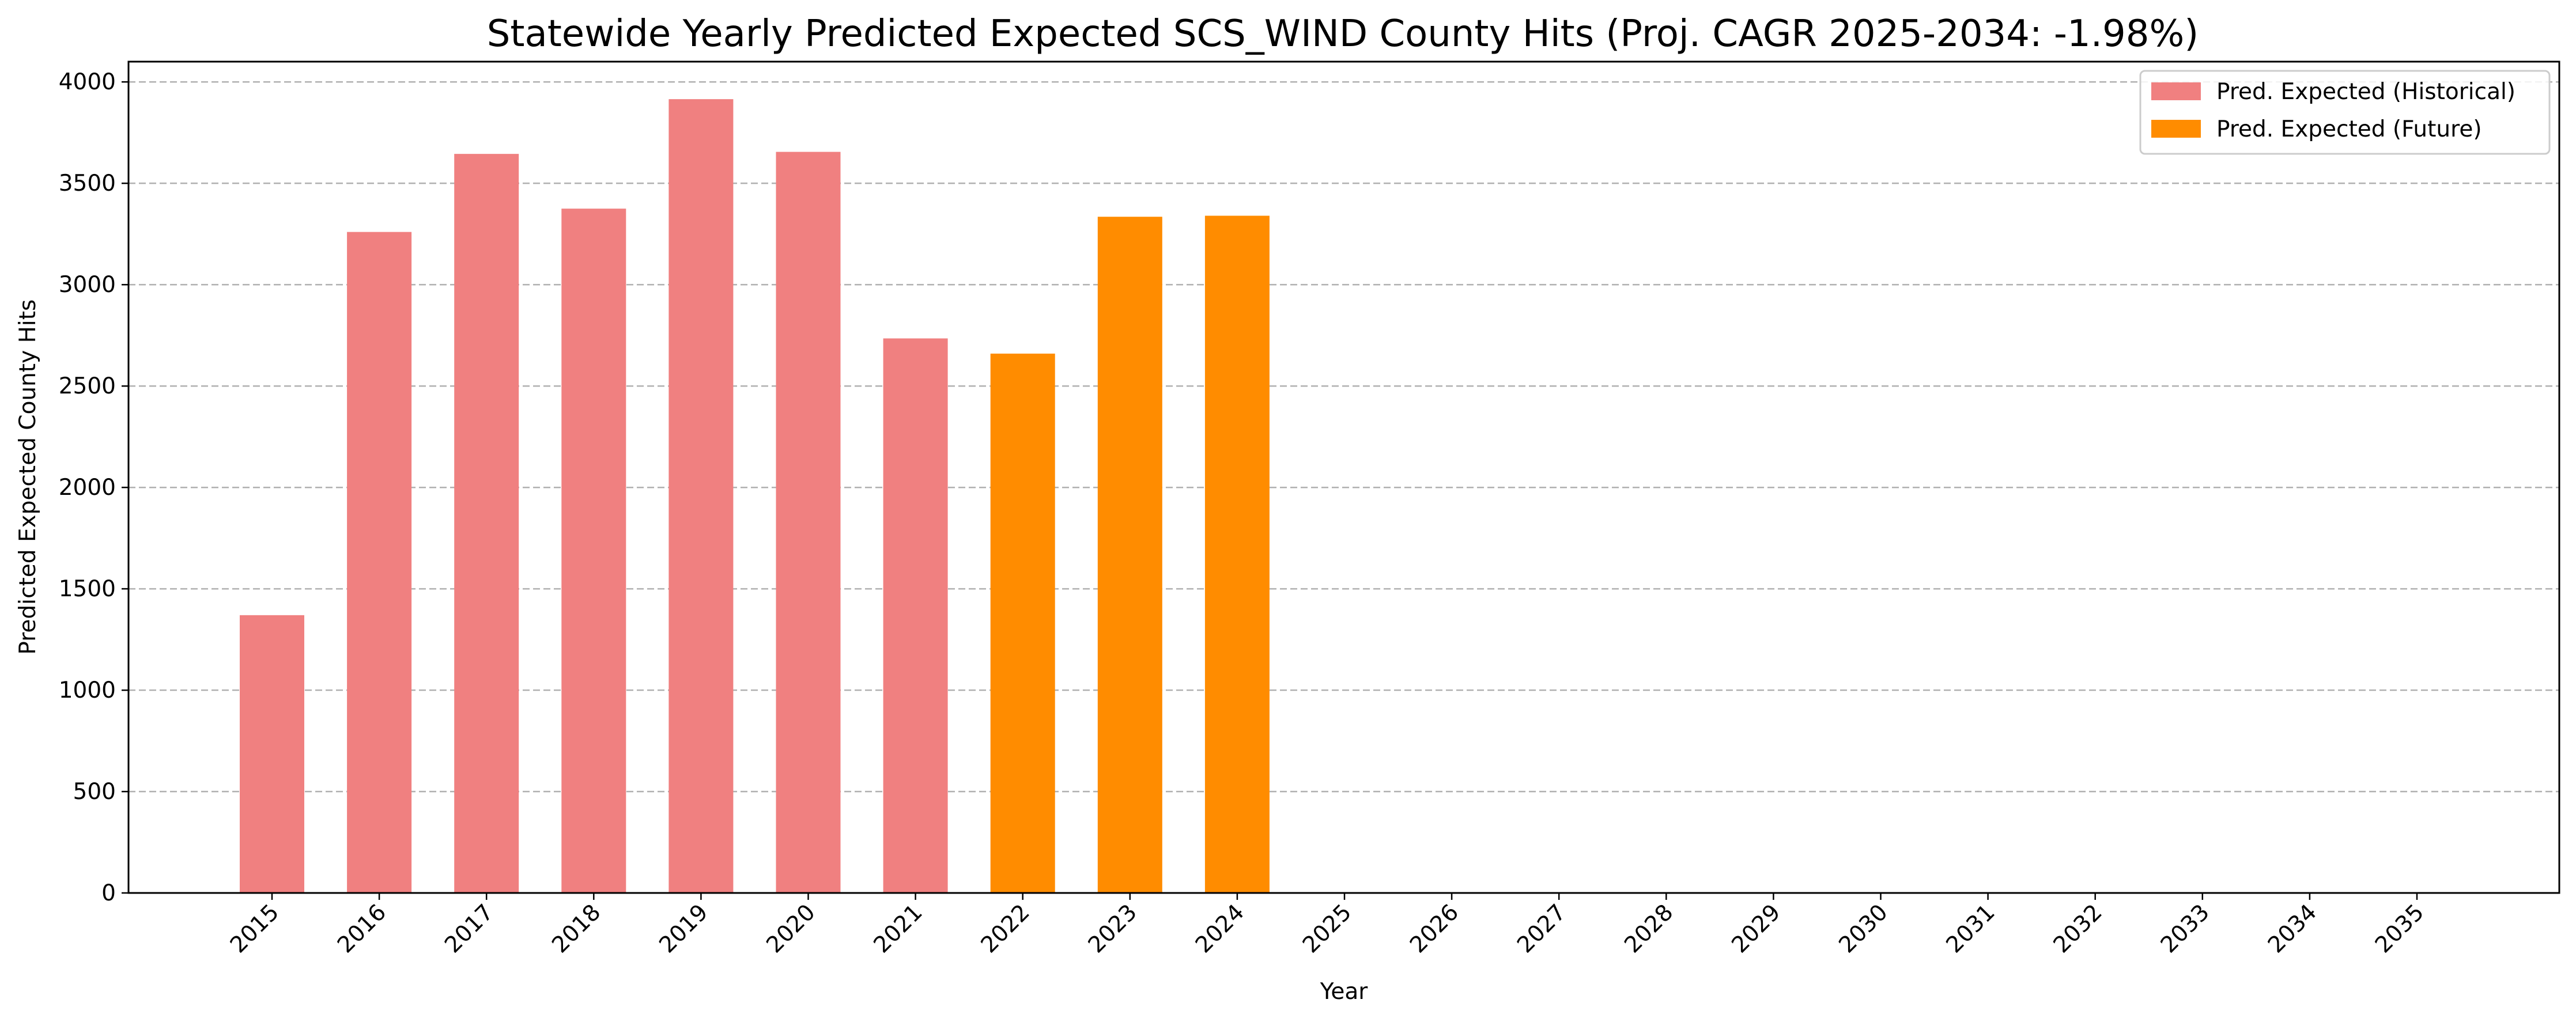 This screenshot has width=2576, height=1022. Describe the element at coordinates (1022, 623) in the screenshot. I see `bar-future-2022` at that location.